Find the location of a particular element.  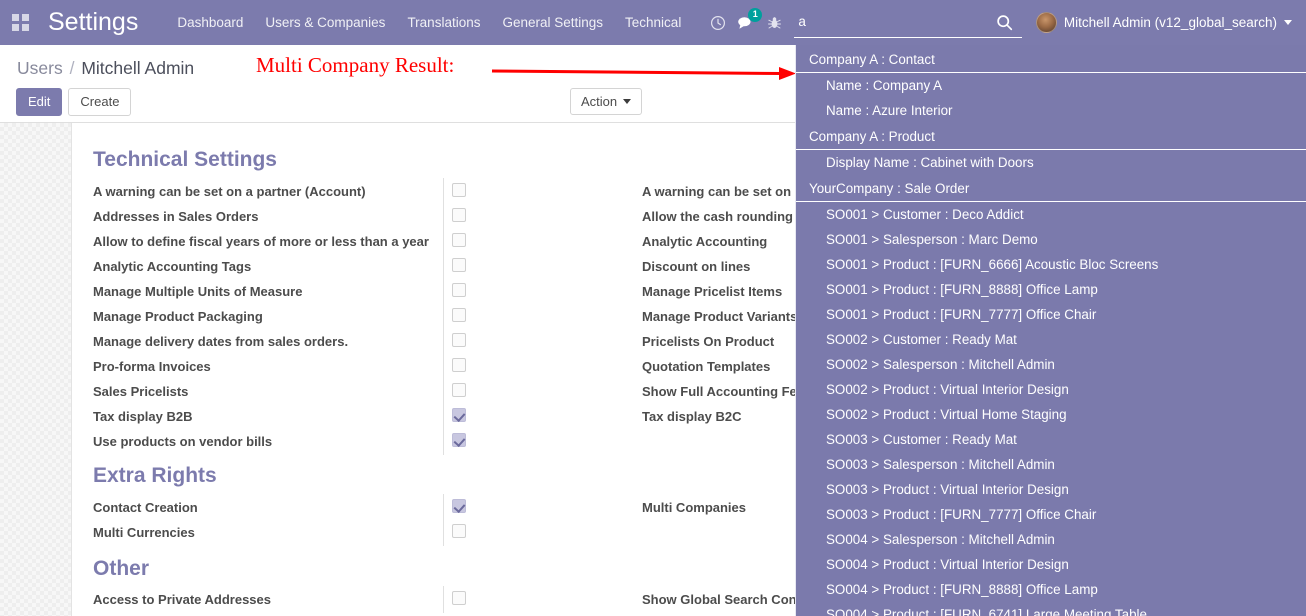

apps-menu-toggle is located at coordinates (20, 22).